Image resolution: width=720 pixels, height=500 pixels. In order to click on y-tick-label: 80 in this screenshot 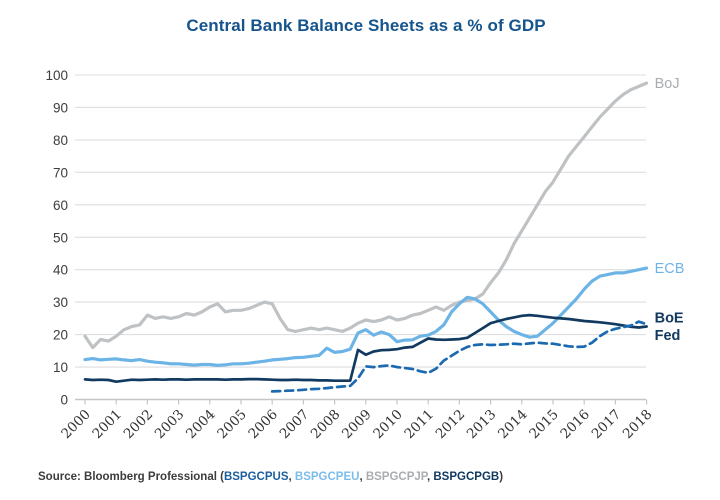, I will do `click(60, 140)`.